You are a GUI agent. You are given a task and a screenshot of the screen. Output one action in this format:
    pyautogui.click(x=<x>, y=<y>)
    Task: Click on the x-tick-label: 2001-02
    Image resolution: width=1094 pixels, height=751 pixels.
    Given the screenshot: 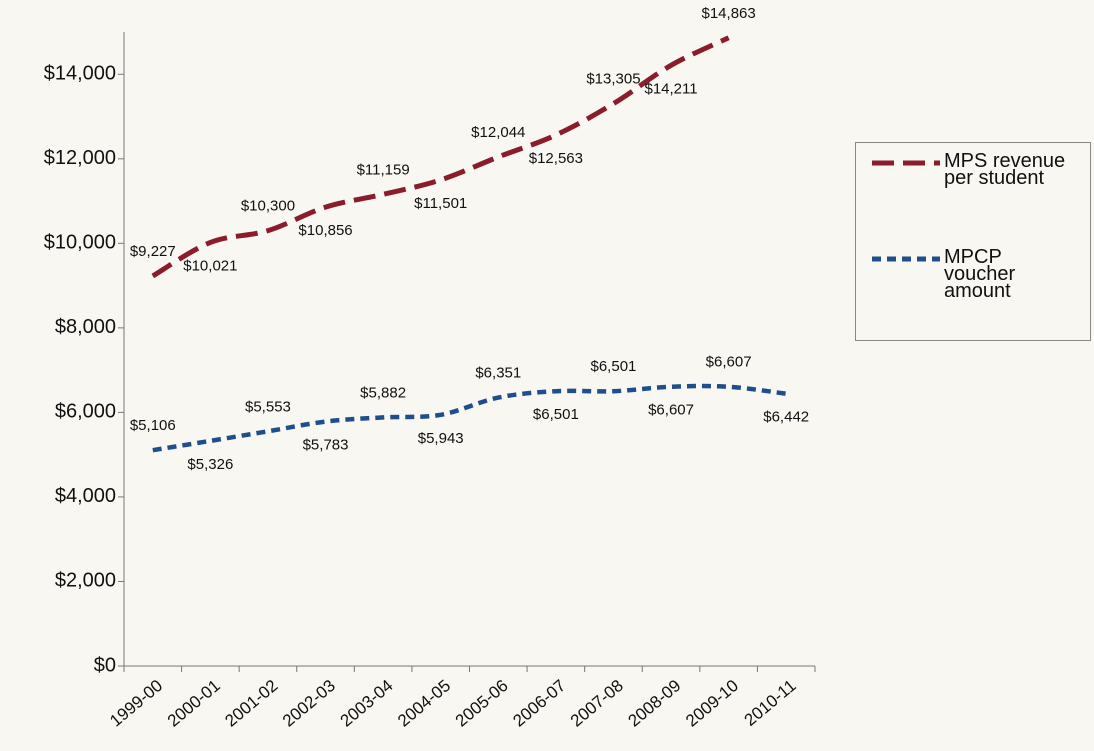 What is the action you would take?
    pyautogui.click(x=251, y=703)
    